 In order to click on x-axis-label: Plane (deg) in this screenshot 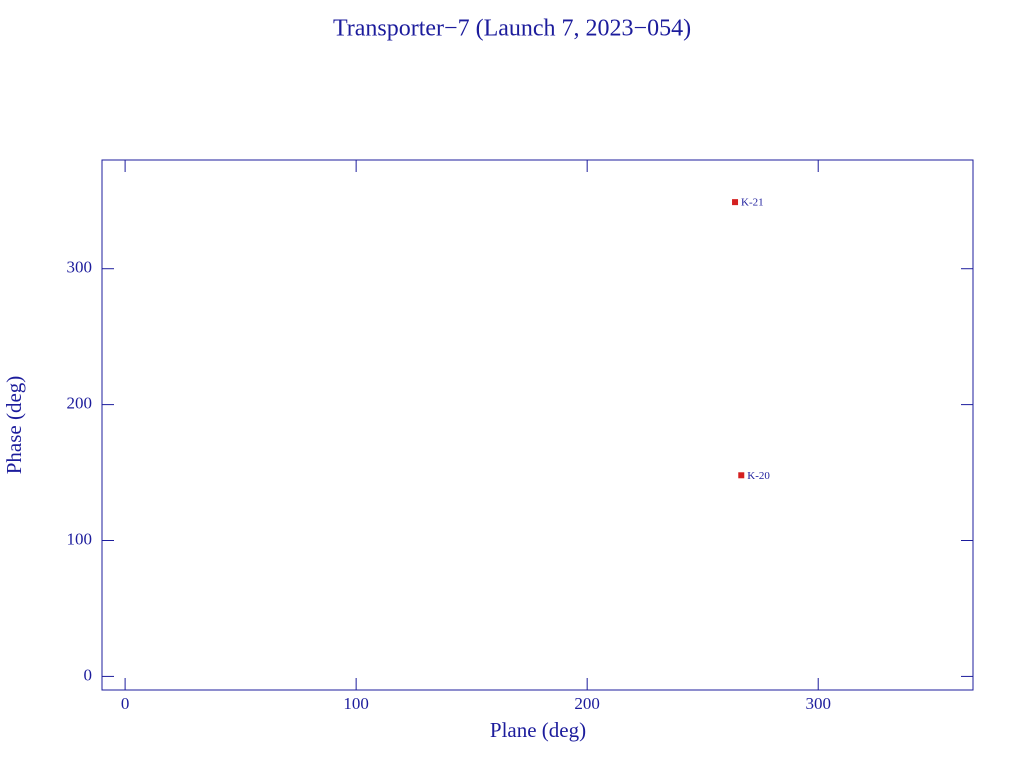, I will do `click(538, 730)`.